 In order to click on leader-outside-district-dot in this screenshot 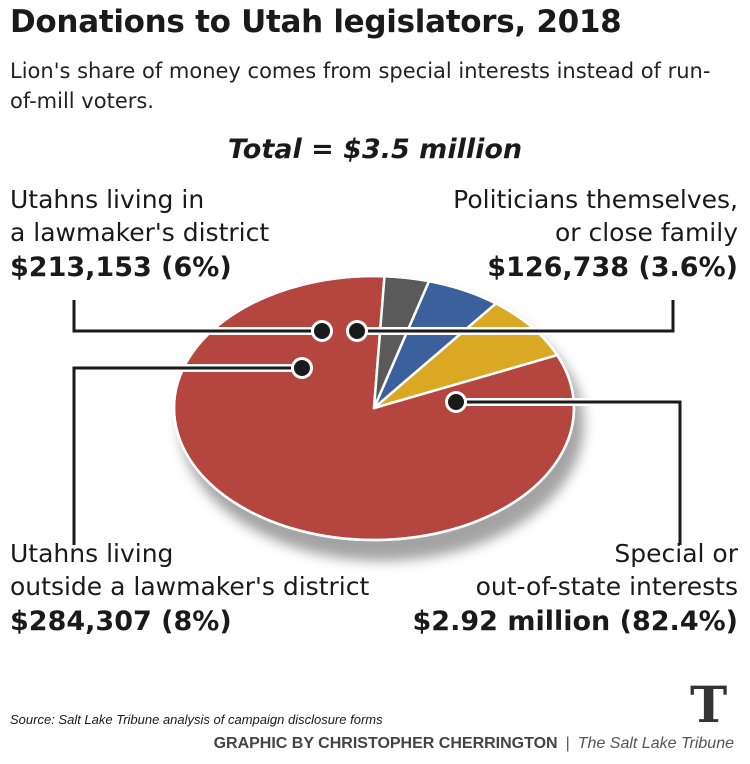, I will do `click(302, 368)`.